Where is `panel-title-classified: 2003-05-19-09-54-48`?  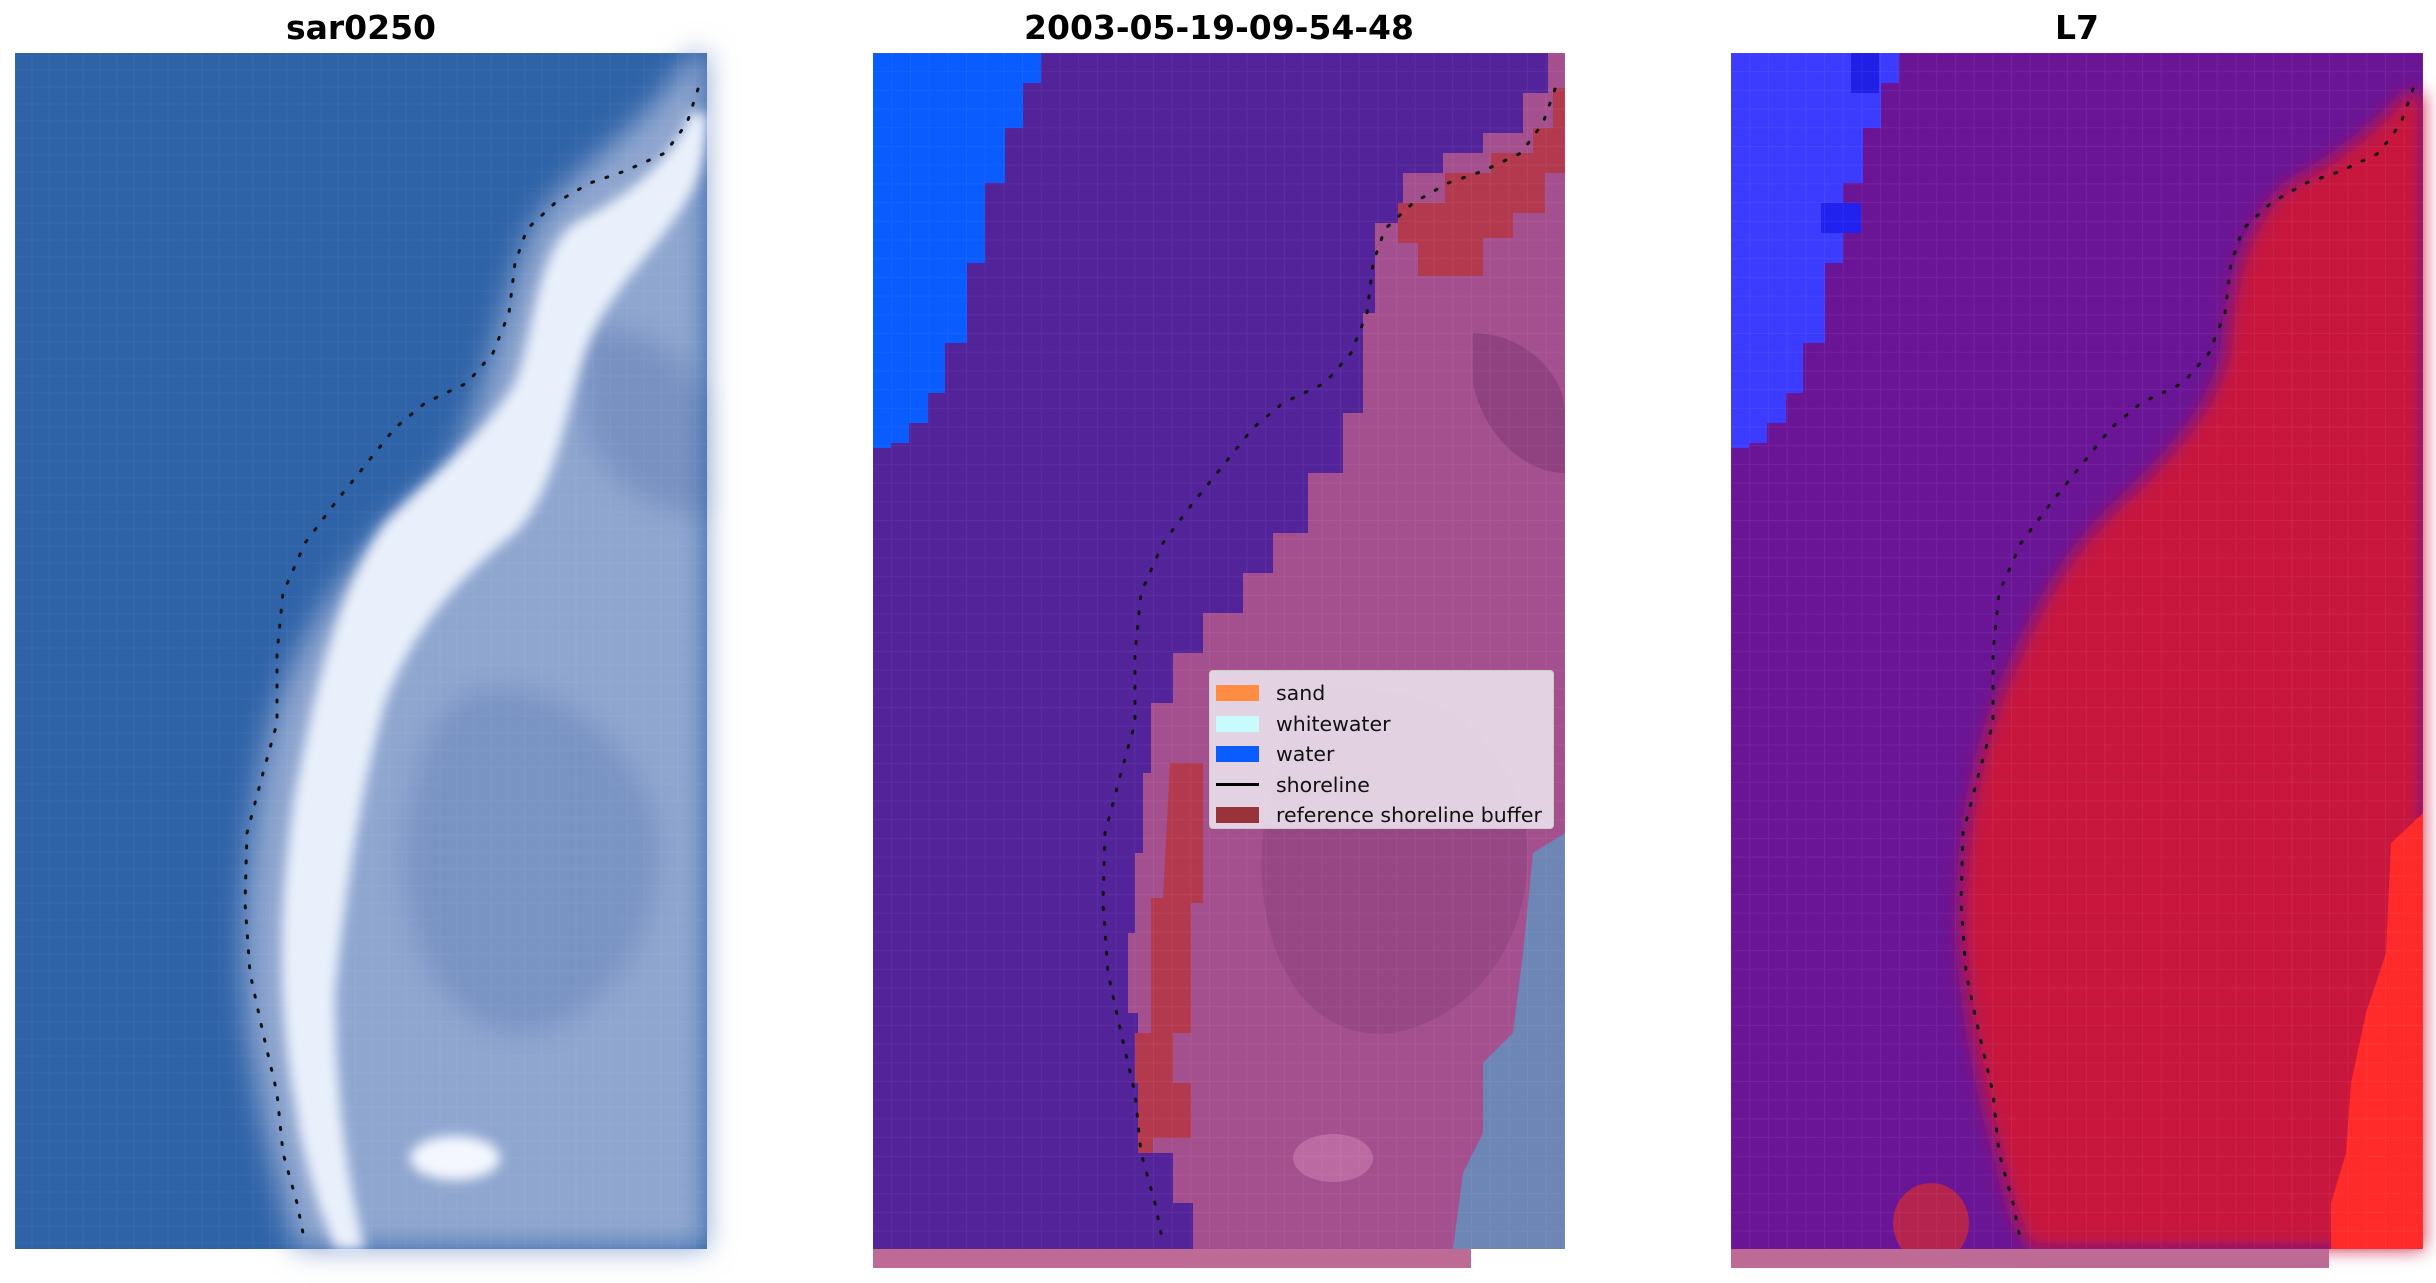
panel-title-classified: 2003-05-19-09-54-48 is located at coordinates (1219, 27).